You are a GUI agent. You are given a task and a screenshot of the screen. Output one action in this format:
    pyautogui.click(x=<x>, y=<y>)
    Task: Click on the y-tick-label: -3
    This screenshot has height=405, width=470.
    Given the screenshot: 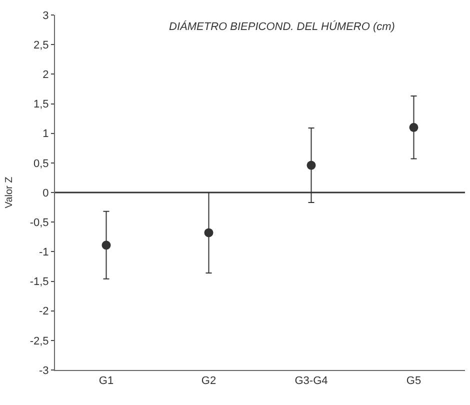 What is the action you would take?
    pyautogui.click(x=44, y=370)
    